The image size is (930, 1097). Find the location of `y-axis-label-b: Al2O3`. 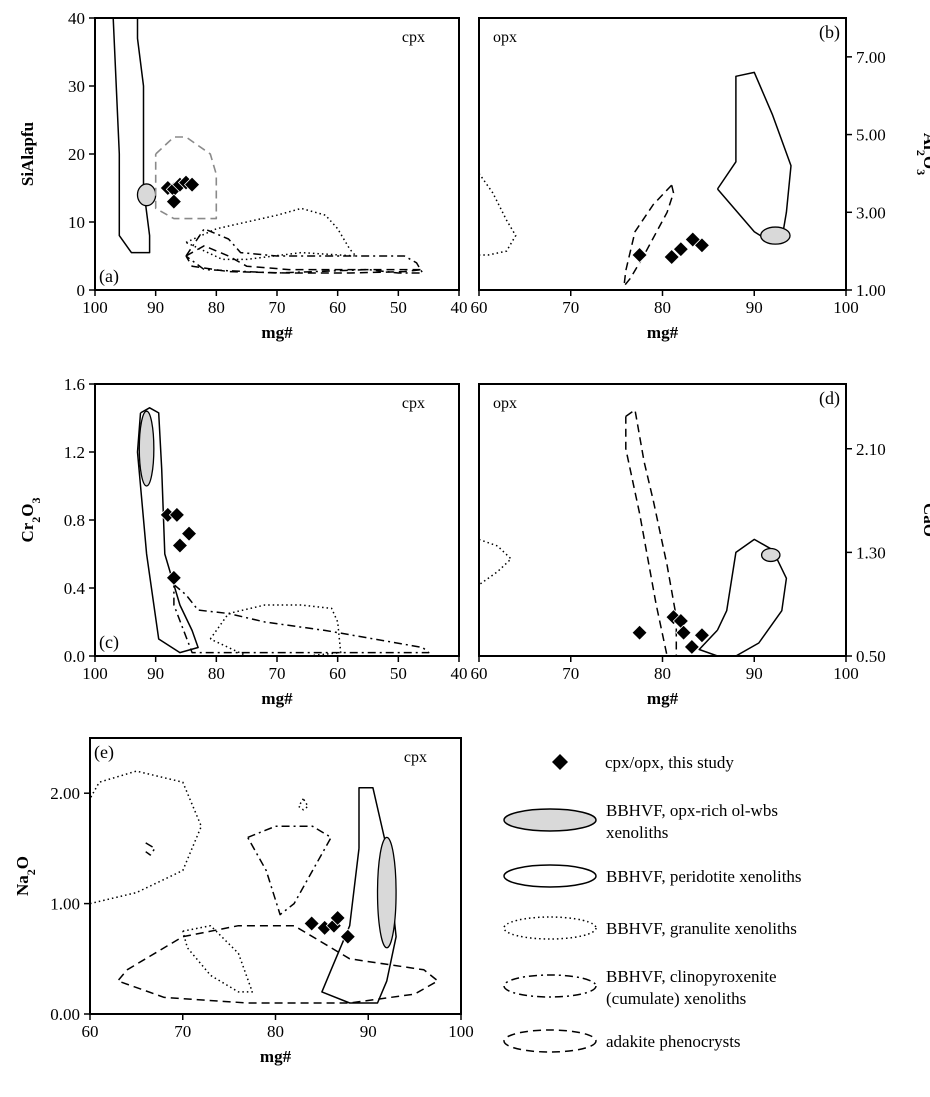

y-axis-label-b: Al2O3 is located at coordinates (922, 154).